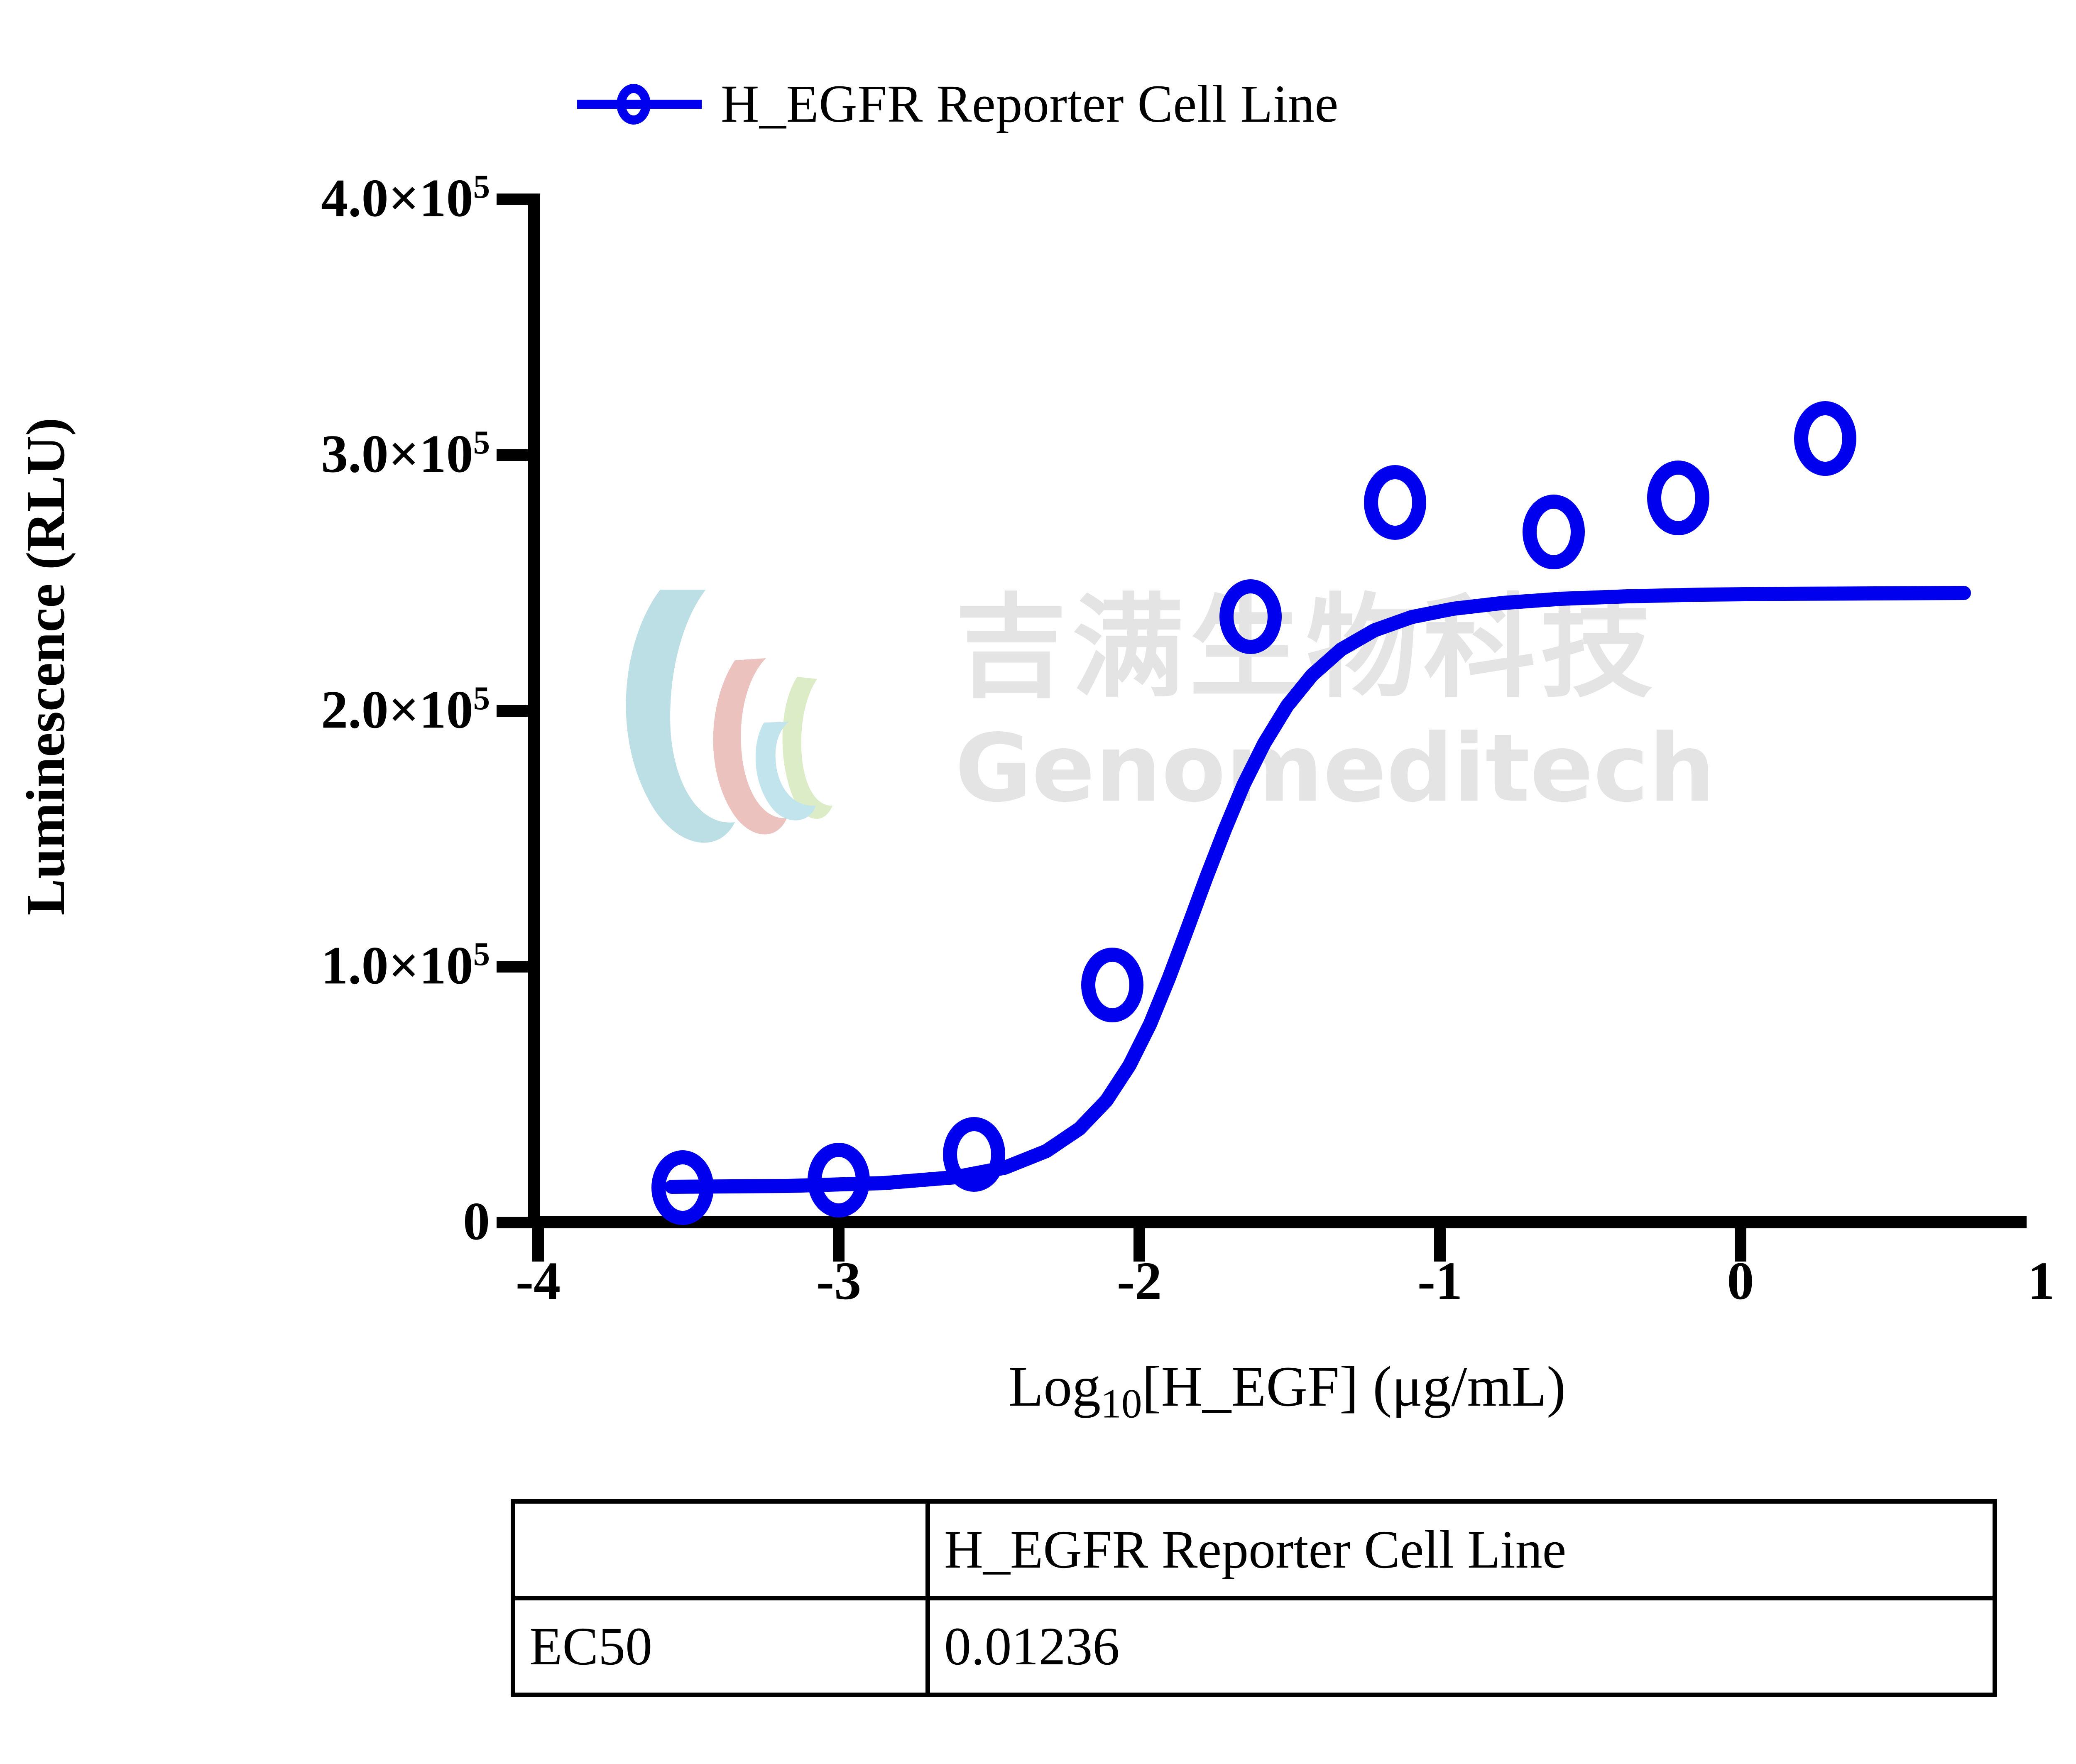 The height and width of the screenshot is (1764, 2076). What do you see at coordinates (1038, 1295) in the screenshot?
I see `x-axis-tick-labels: -4 -3 -2 -1 0 1` at bounding box center [1038, 1295].